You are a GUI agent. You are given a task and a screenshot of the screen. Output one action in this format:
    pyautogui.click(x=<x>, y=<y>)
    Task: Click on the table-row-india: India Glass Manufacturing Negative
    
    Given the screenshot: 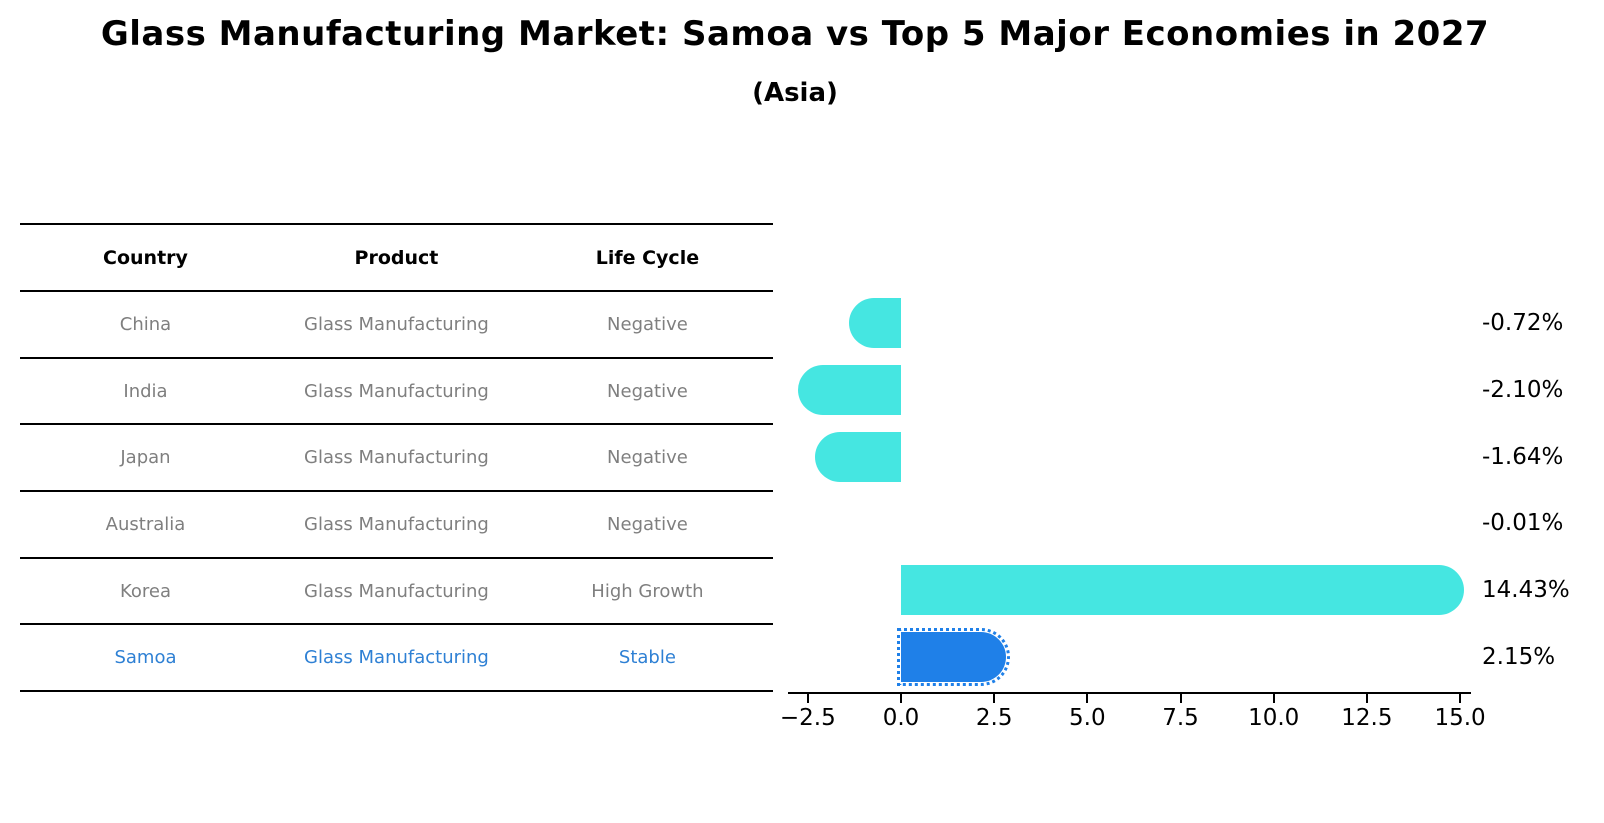 What is the action you would take?
    pyautogui.click(x=396, y=392)
    